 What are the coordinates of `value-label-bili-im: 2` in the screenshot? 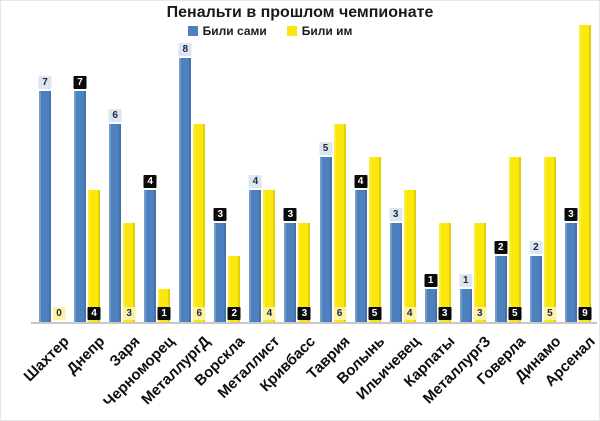 It's located at (234, 313).